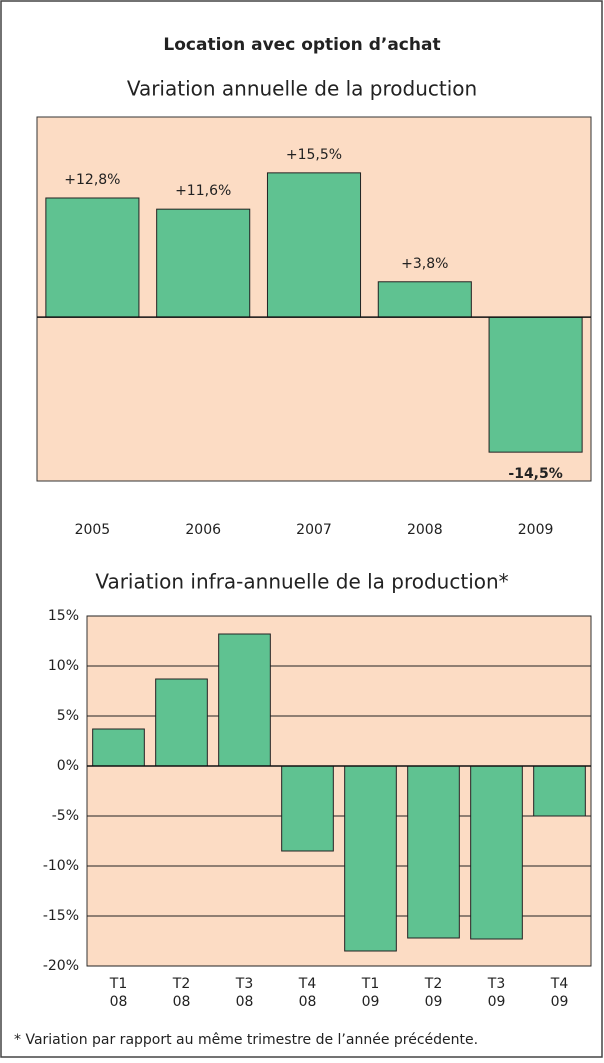 The image size is (604, 1063). Describe the element at coordinates (536, 530) in the screenshot. I see `x-tick-label: 2009` at that location.